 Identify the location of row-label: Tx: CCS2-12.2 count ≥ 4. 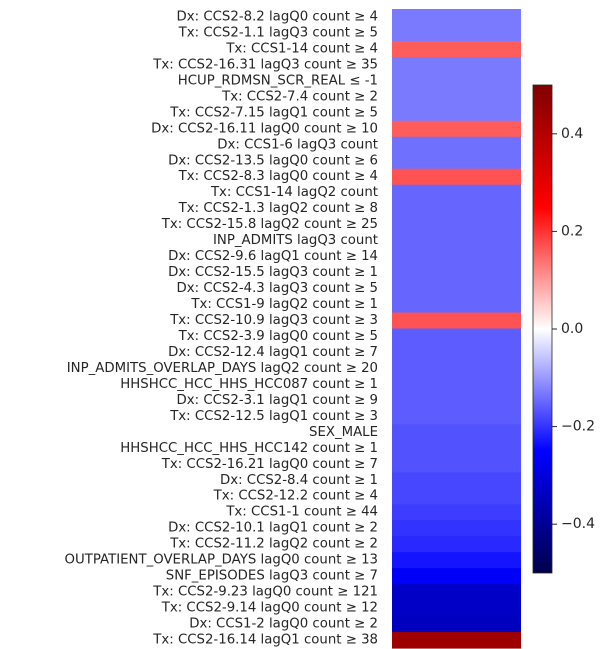
(295, 496).